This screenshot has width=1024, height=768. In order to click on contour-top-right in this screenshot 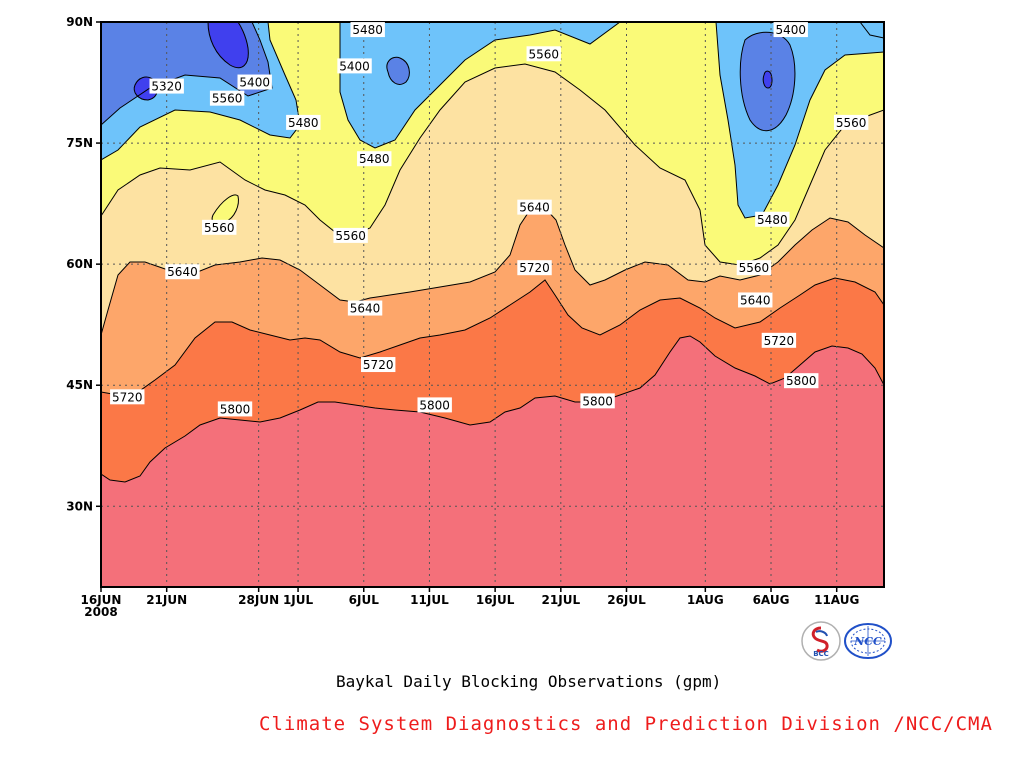, I will do `click(871, 30)`.